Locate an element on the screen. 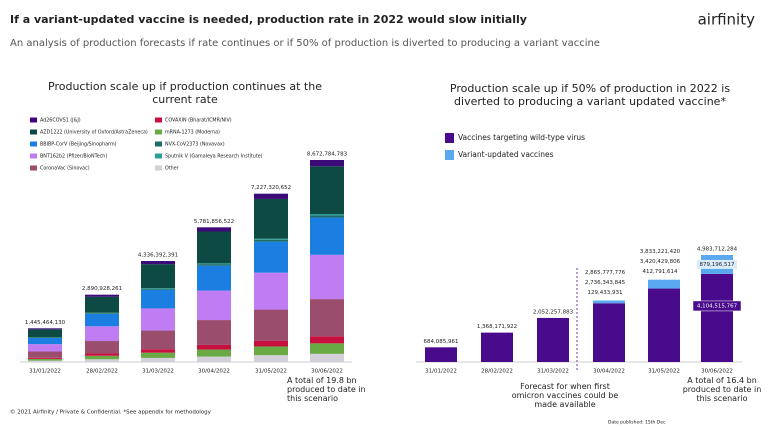 This screenshot has width=768, height=427. legend-label: COVAXIN (Bharat/ICMR/NIV) is located at coordinates (198, 121).